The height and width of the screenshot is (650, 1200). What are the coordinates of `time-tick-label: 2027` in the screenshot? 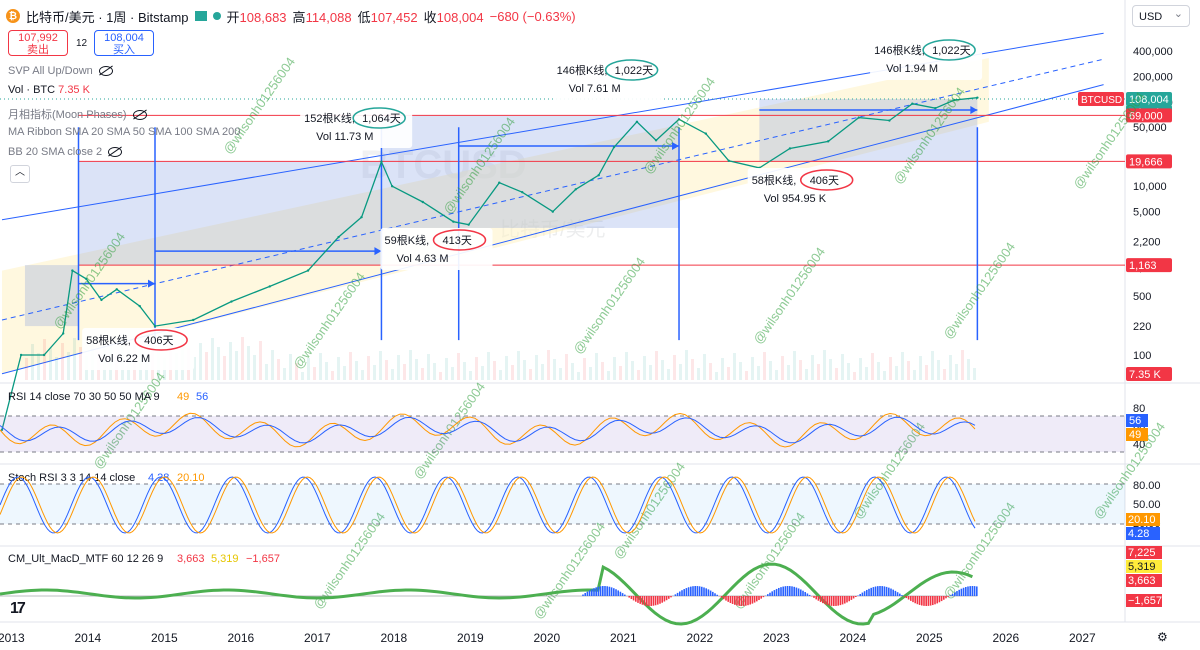 It's located at (1082, 638).